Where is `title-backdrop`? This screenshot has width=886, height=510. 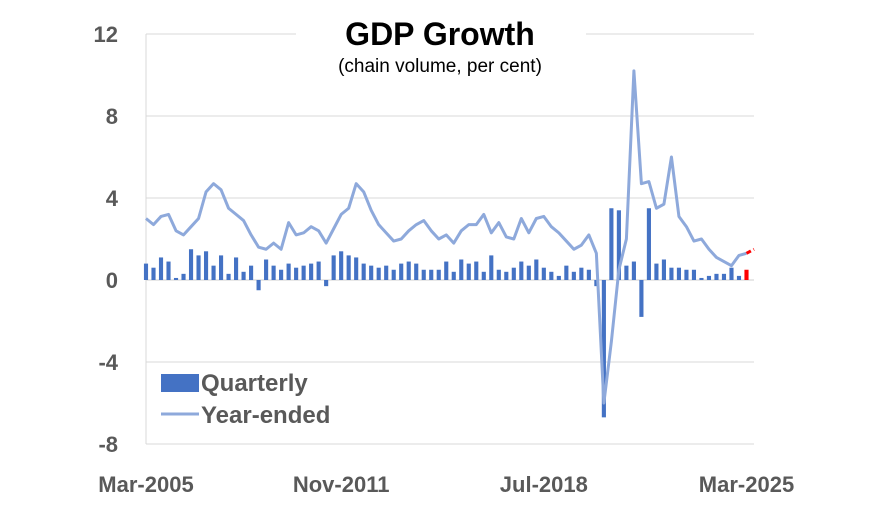 title-backdrop is located at coordinates (441, 43).